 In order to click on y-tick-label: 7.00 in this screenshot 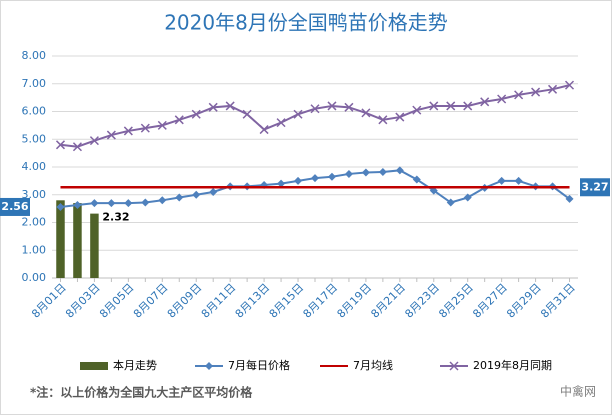, I will do `click(34, 83)`.